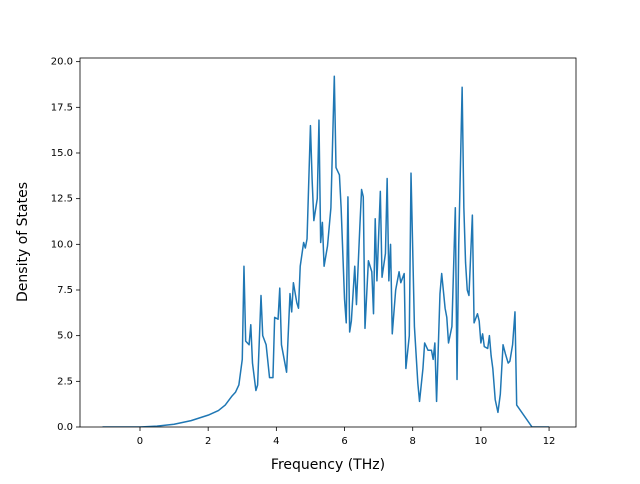 The width and height of the screenshot is (640, 484). What do you see at coordinates (140, 441) in the screenshot?
I see `x-tick-label: 0` at bounding box center [140, 441].